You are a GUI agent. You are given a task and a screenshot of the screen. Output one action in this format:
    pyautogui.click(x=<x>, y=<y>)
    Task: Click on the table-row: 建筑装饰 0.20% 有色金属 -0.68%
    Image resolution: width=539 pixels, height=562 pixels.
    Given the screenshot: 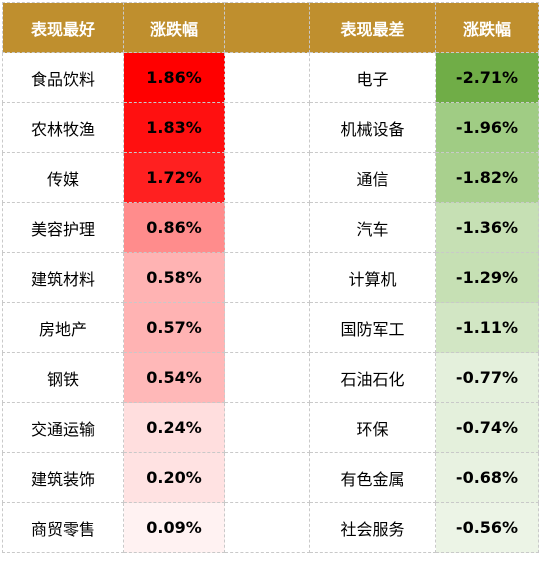 What is the action you would take?
    pyautogui.click(x=270, y=477)
    